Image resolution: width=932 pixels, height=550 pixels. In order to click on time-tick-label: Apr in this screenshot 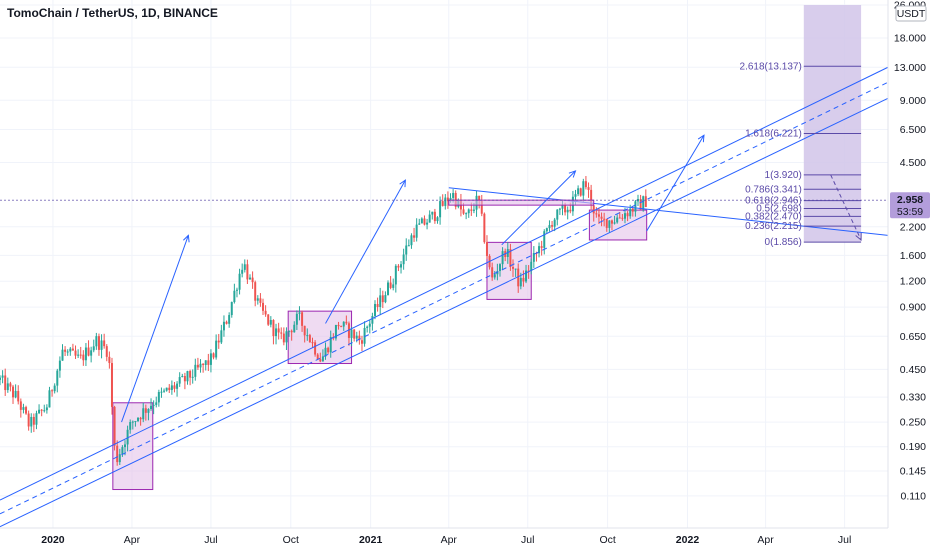, I will do `click(449, 540)`.